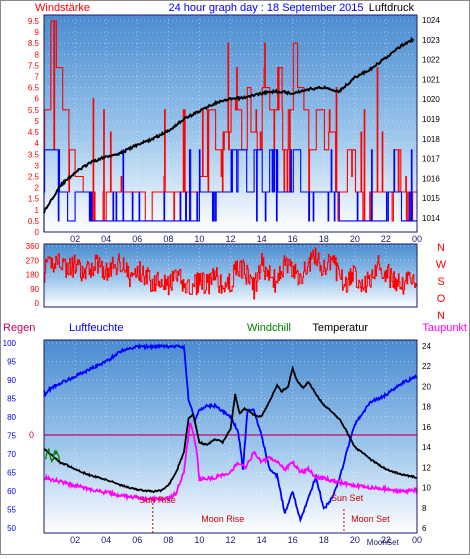 The height and width of the screenshot is (559, 470). I want to click on pressure-tick-label: 1022, so click(431, 60).